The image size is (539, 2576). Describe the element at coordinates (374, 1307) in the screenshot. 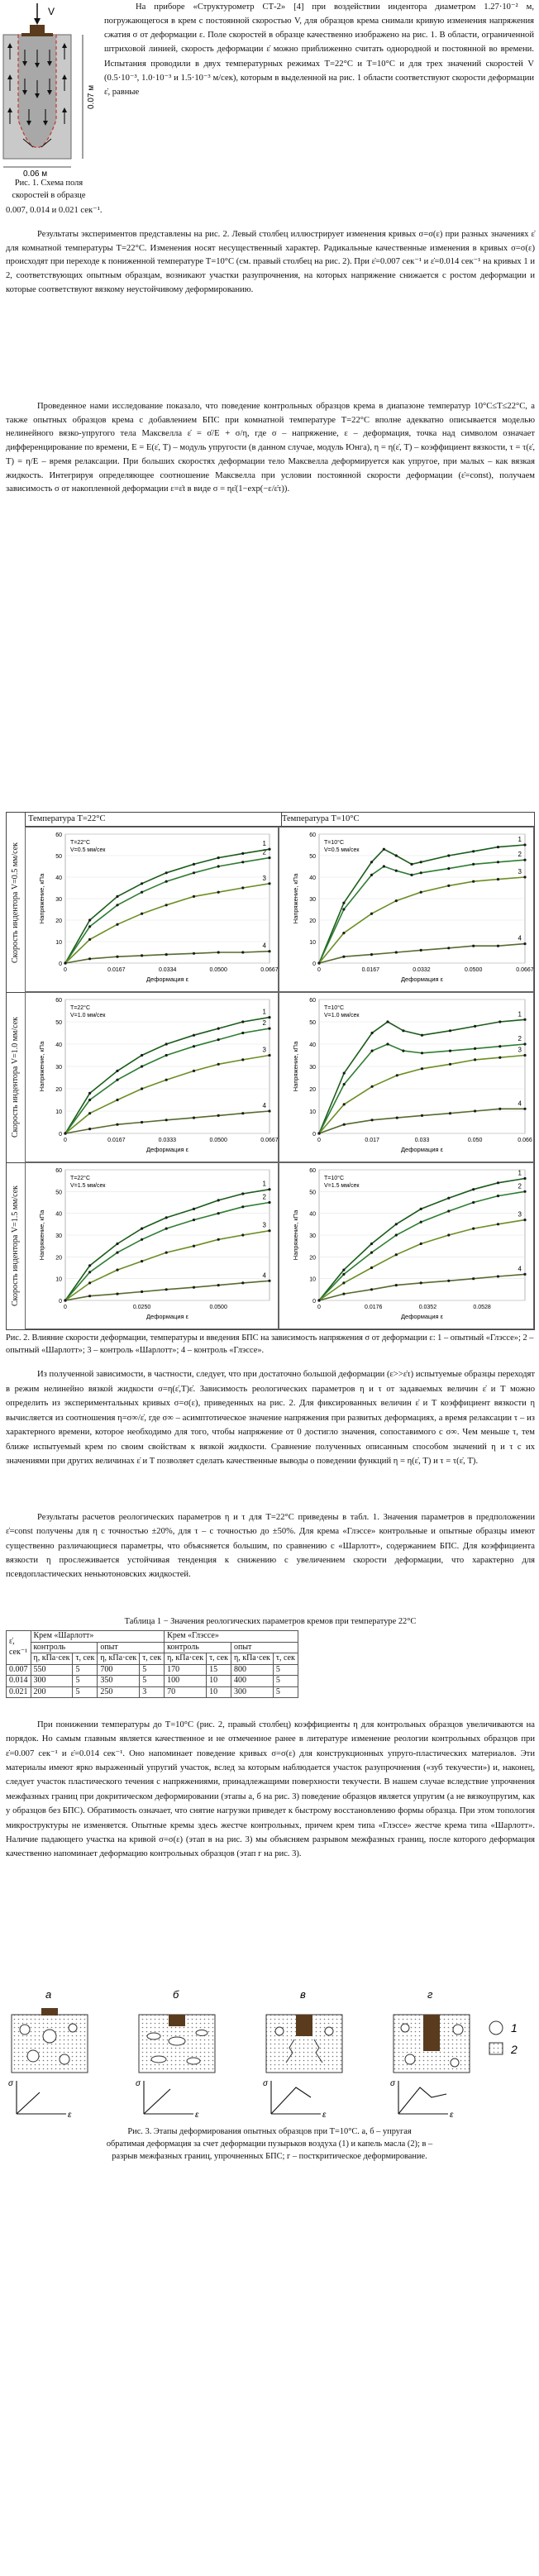

I see `x-tick-label: 0.0176` at that location.